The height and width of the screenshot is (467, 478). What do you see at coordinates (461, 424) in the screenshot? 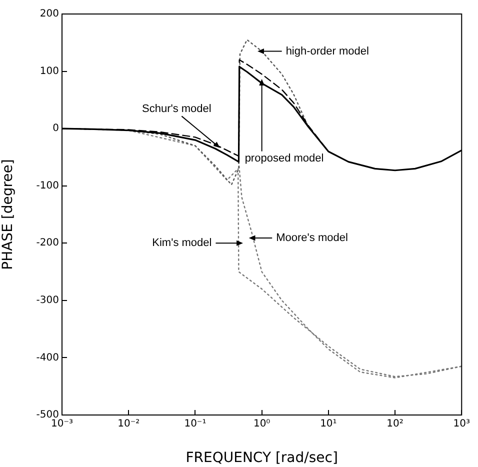
I see `x-tick-label: 10³` at bounding box center [461, 424].